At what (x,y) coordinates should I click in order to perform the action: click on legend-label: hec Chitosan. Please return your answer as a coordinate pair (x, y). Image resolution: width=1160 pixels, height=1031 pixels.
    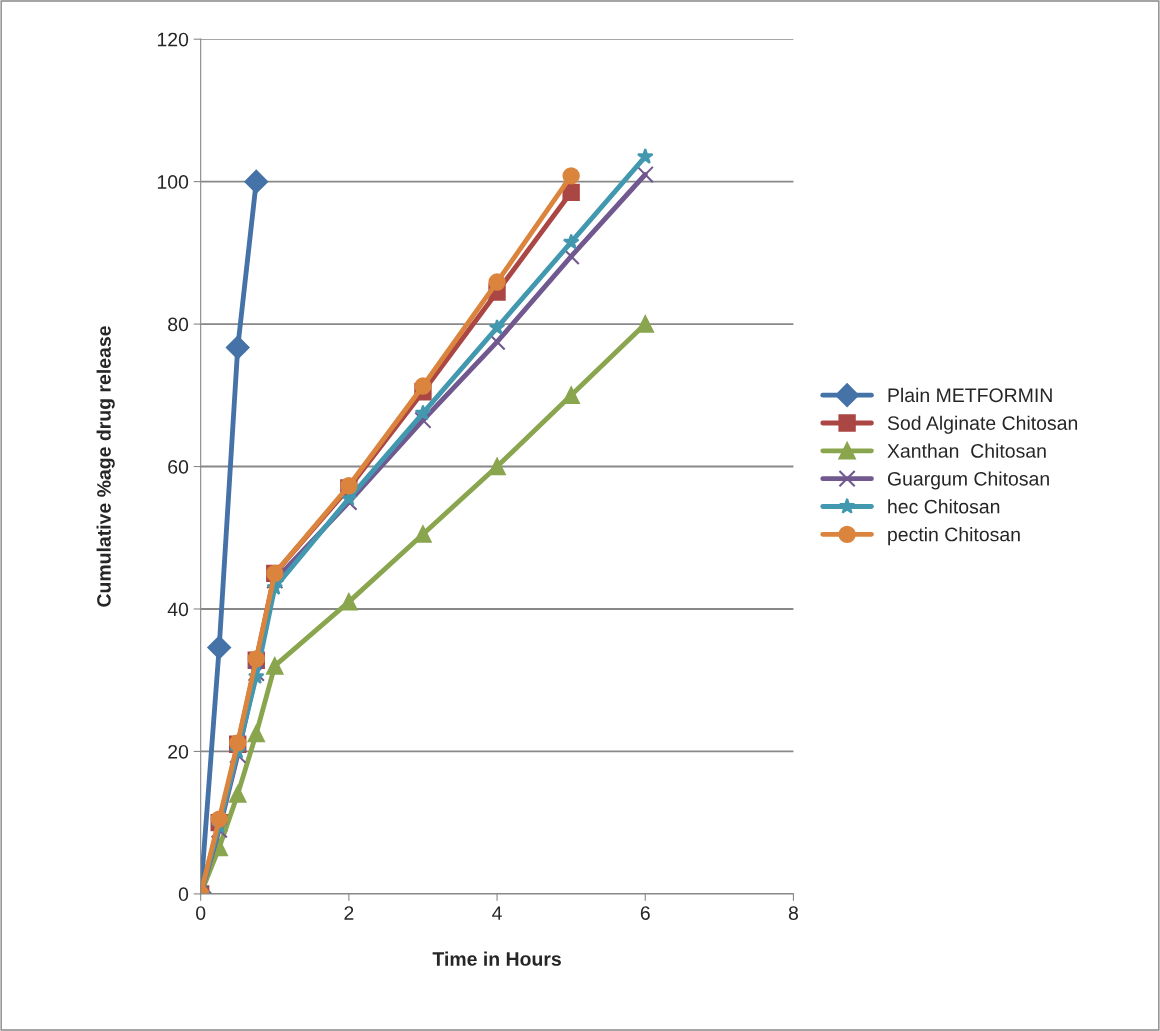
    Looking at the image, I should click on (944, 506).